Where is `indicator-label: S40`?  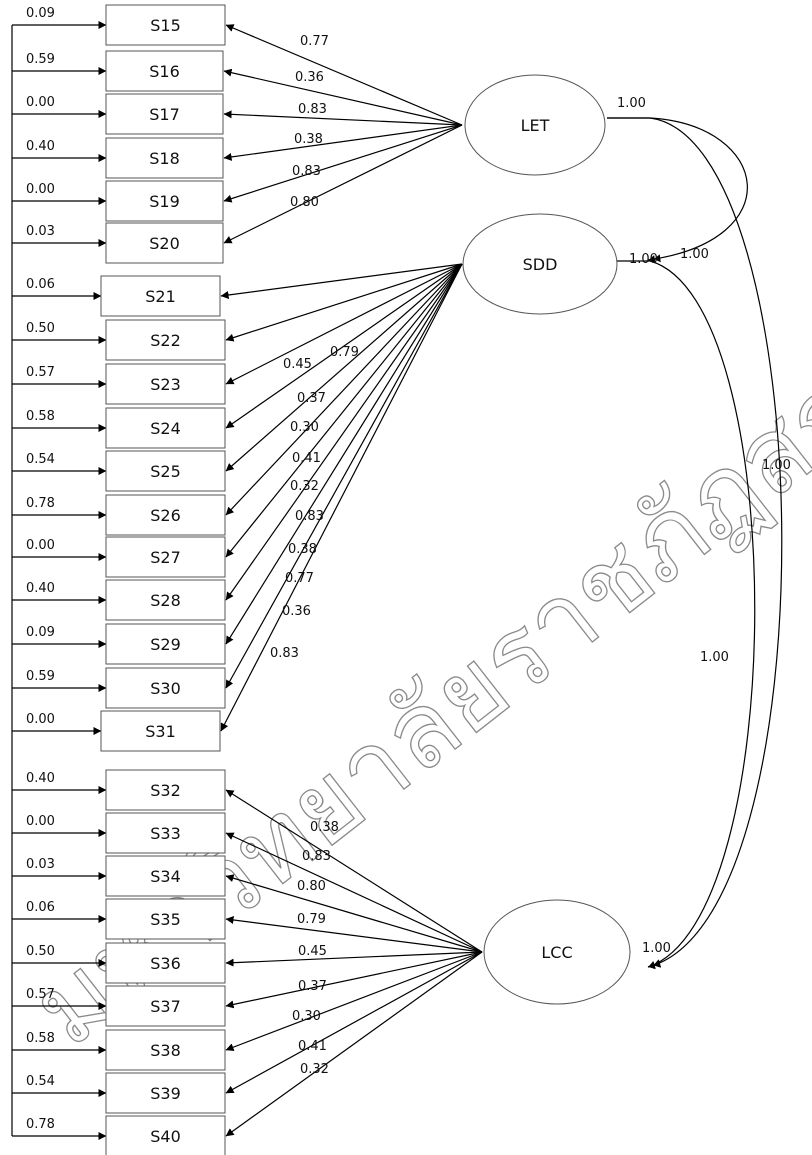
indicator-label: S40 is located at coordinates (165, 1136).